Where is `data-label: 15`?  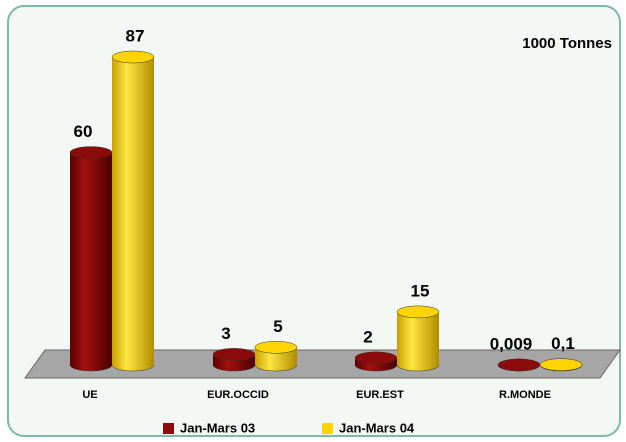 data-label: 15 is located at coordinates (420, 290).